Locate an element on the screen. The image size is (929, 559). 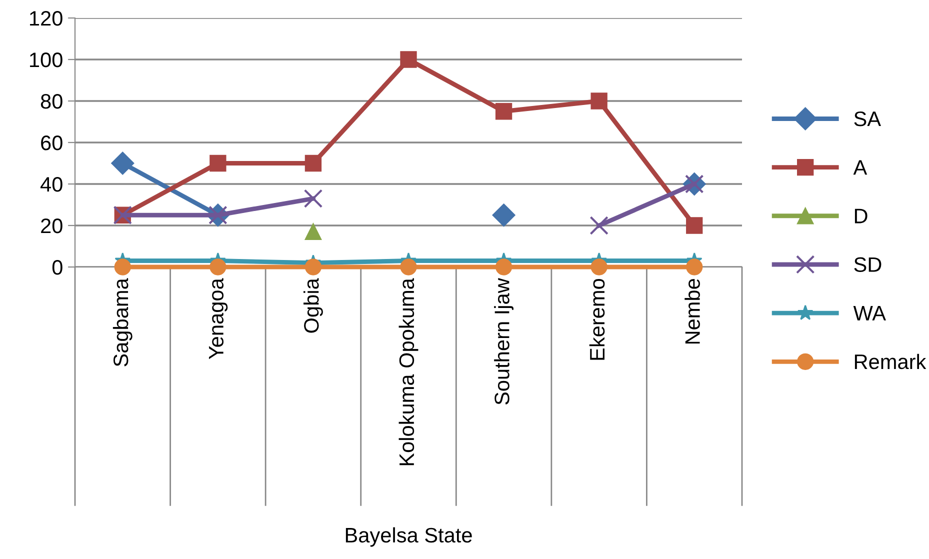
x-tick-label: Ekeremo is located at coordinates (597, 319).